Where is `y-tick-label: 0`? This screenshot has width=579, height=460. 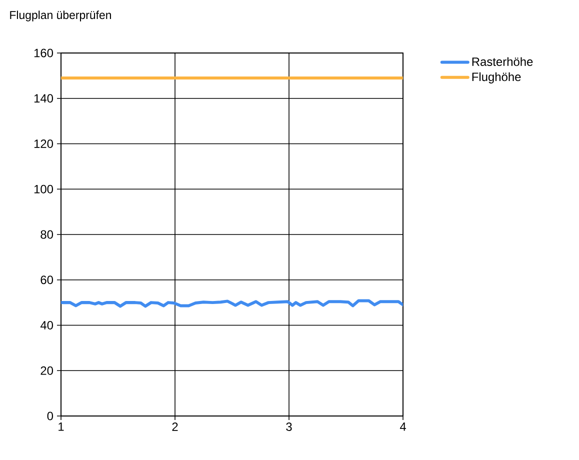
y-tick-label: 0 is located at coordinates (50, 416).